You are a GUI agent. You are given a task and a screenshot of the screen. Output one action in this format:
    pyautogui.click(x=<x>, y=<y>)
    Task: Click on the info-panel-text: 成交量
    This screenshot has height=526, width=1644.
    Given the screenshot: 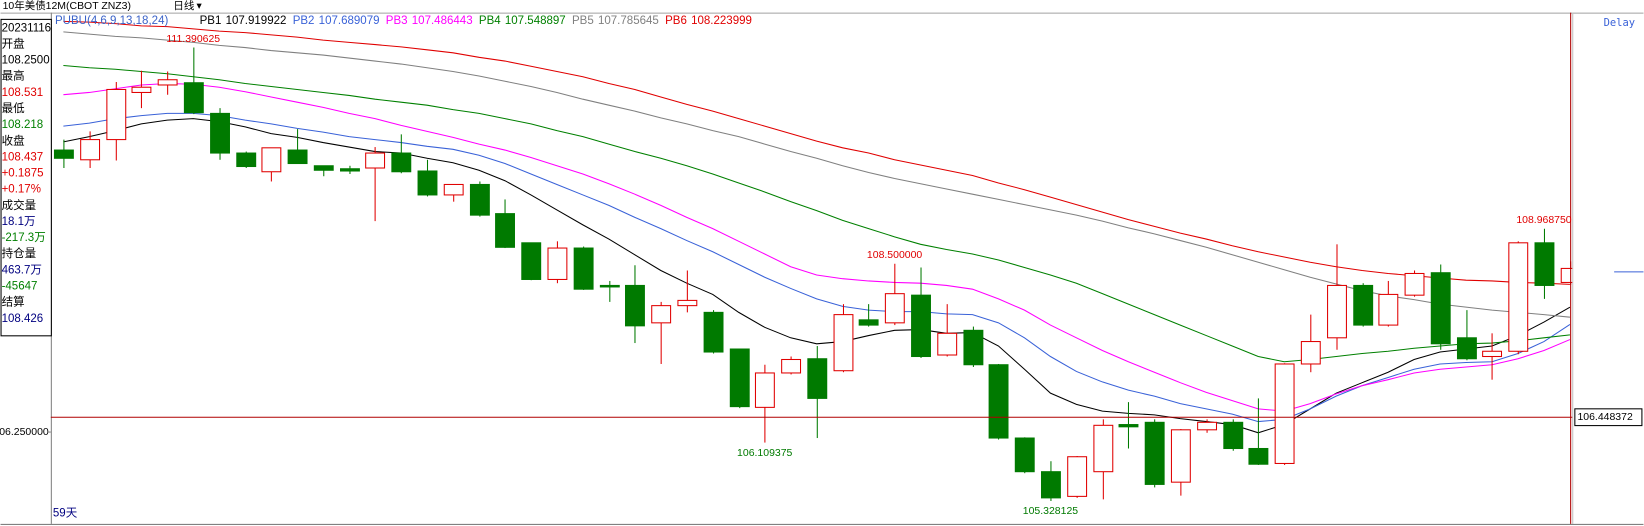 What is the action you would take?
    pyautogui.click(x=19, y=205)
    